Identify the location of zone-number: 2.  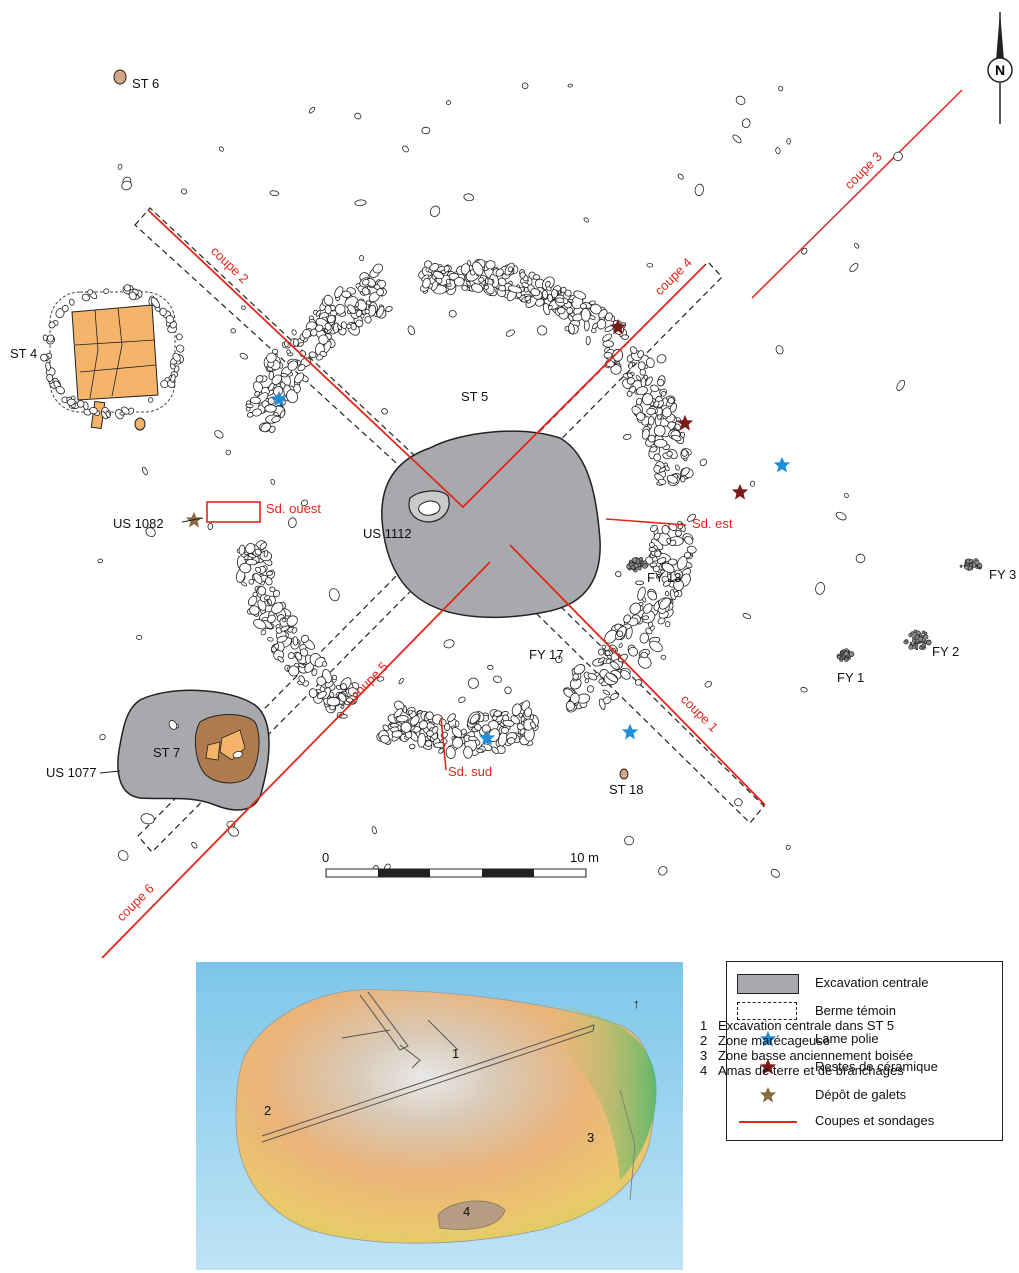
(704, 1040).